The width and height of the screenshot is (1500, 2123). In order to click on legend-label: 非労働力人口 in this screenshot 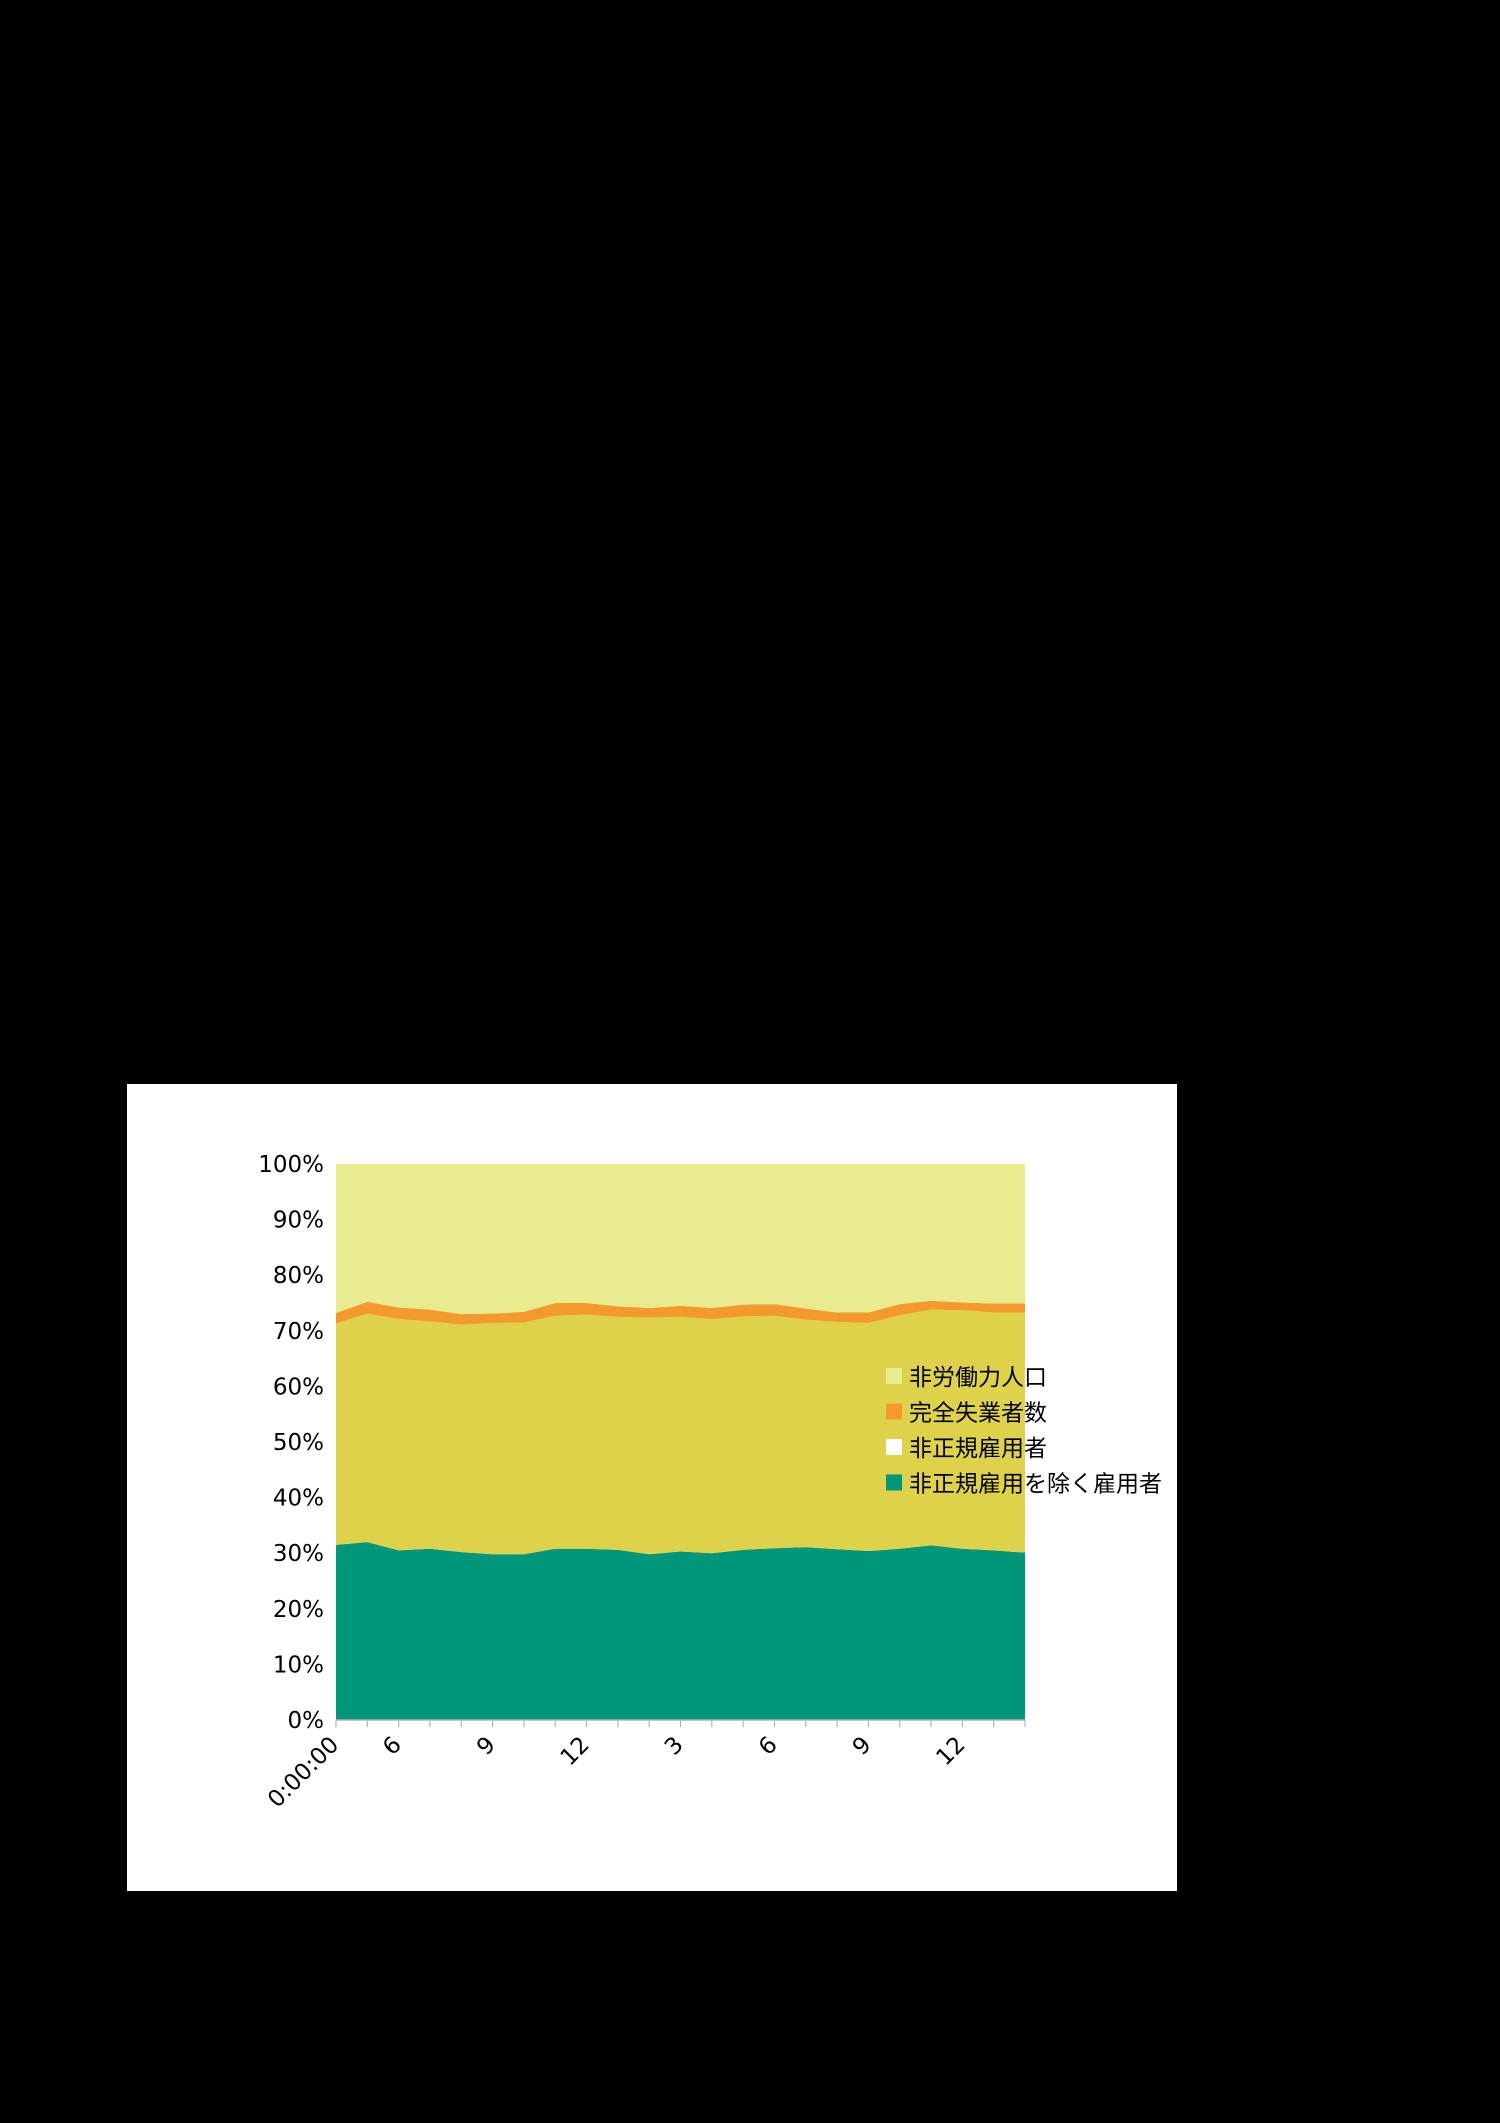, I will do `click(978, 1378)`.